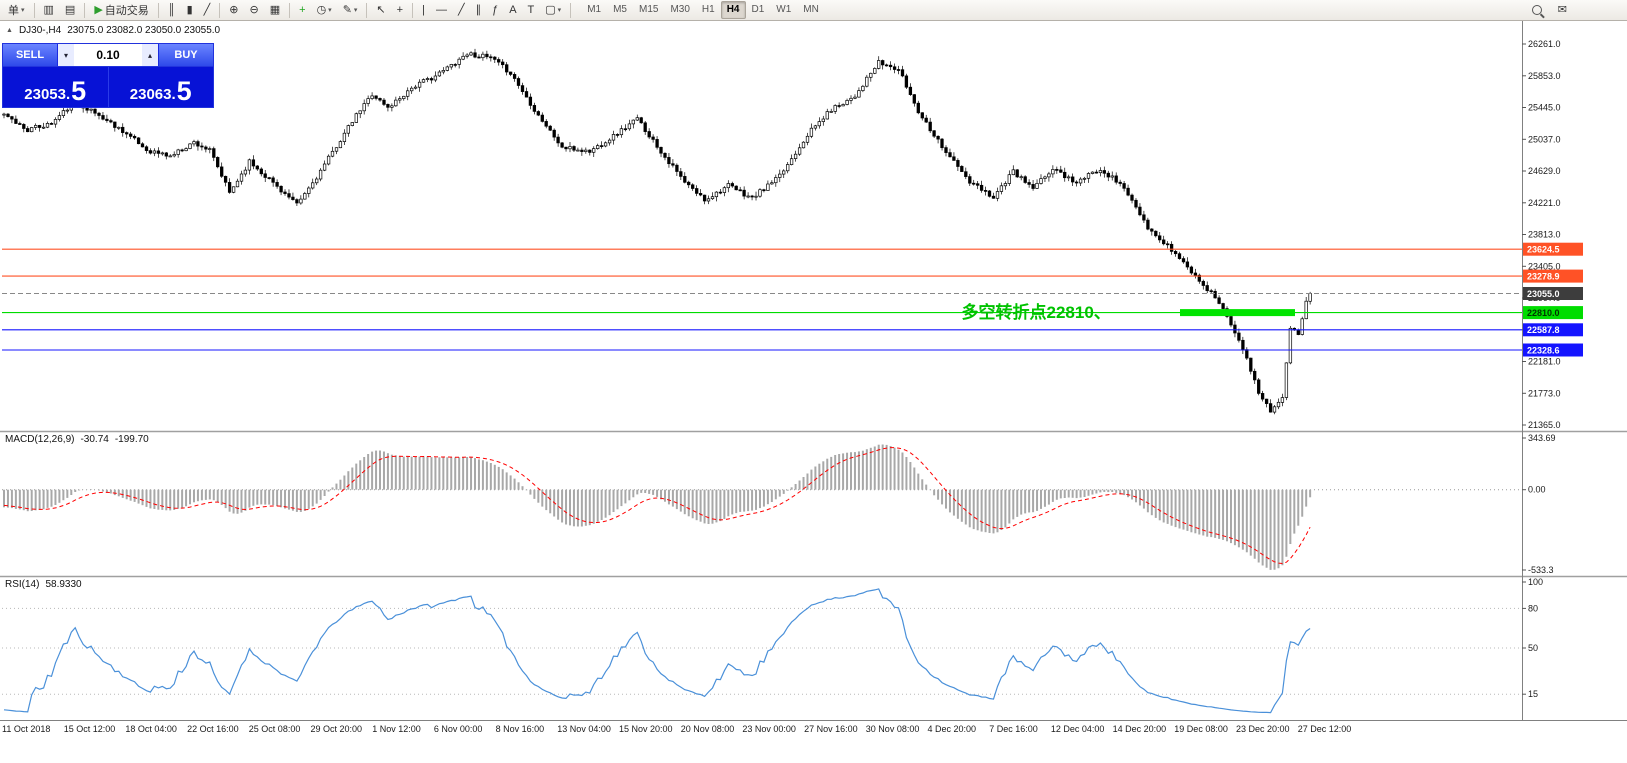 The image size is (1627, 763). What do you see at coordinates (150, 55) in the screenshot?
I see `volume-up-button: ▴` at bounding box center [150, 55].